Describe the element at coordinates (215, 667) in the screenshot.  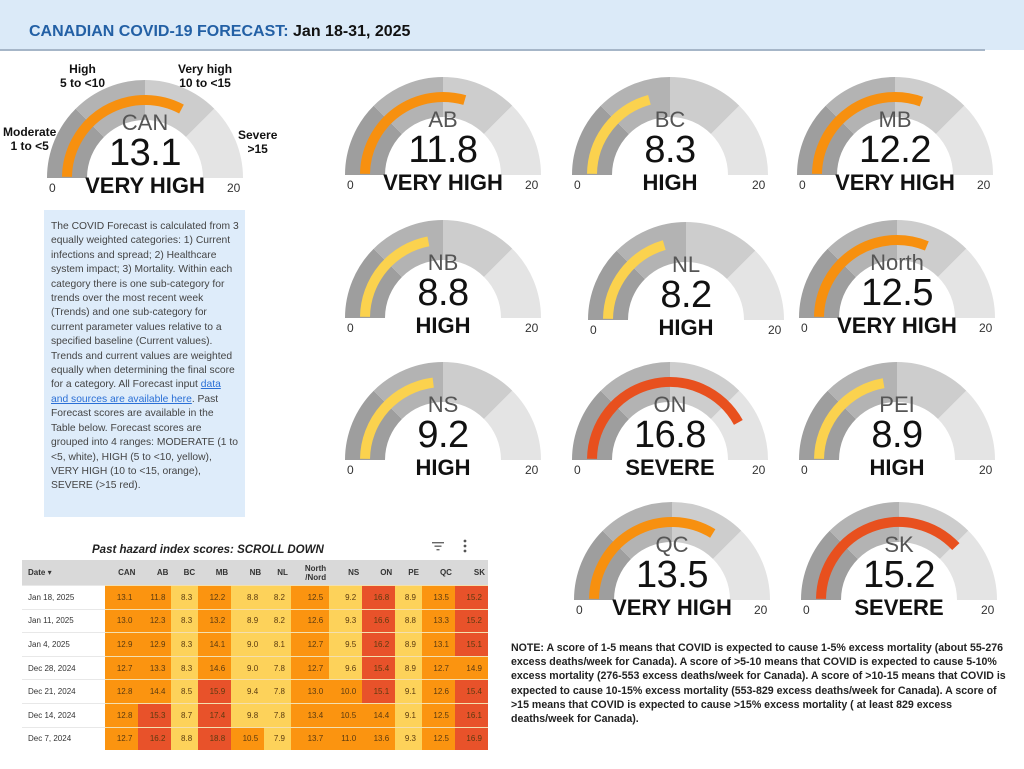
I see `score-cell: 14.6` at that location.